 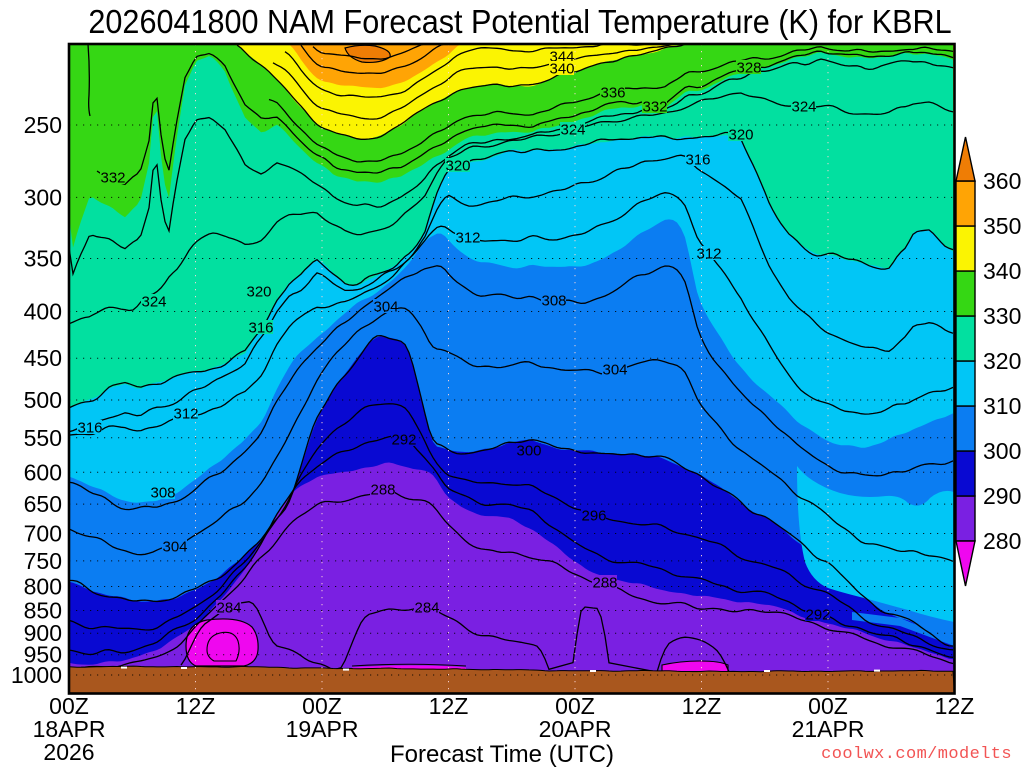 What do you see at coordinates (828, 729) in the screenshot?
I see `svg-text: 21APR` at bounding box center [828, 729].